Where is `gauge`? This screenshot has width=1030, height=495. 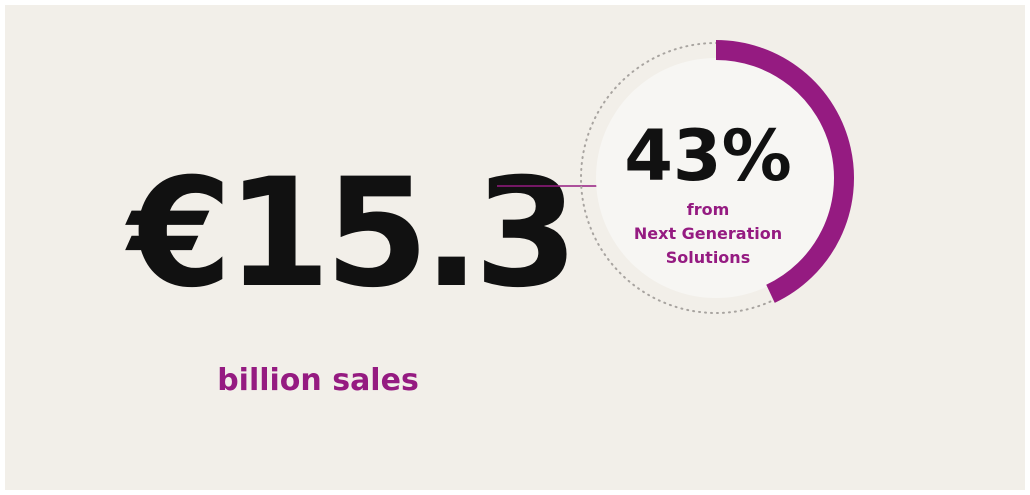
gauge is located at coordinates (784, 171).